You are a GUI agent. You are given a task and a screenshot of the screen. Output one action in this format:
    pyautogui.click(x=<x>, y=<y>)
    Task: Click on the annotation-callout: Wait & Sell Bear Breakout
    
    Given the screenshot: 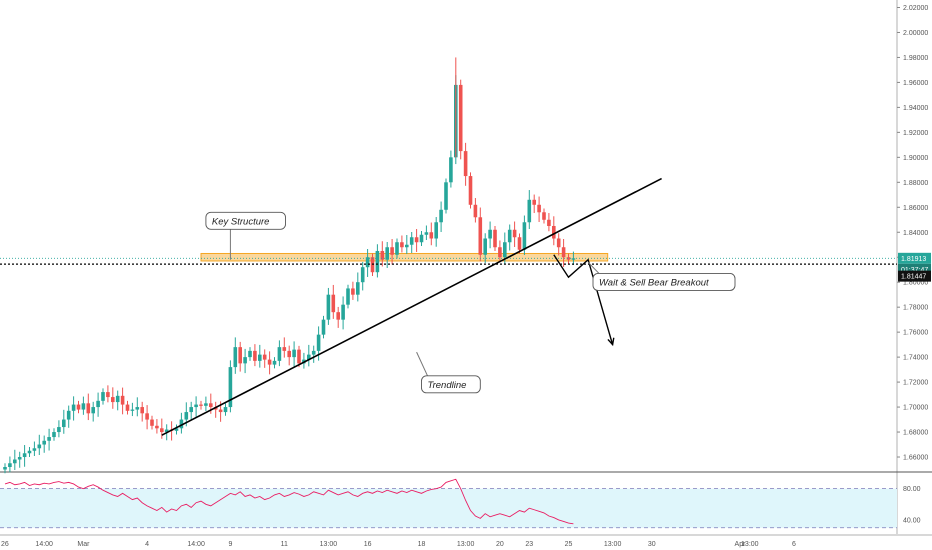 What is the action you would take?
    pyautogui.click(x=661, y=276)
    